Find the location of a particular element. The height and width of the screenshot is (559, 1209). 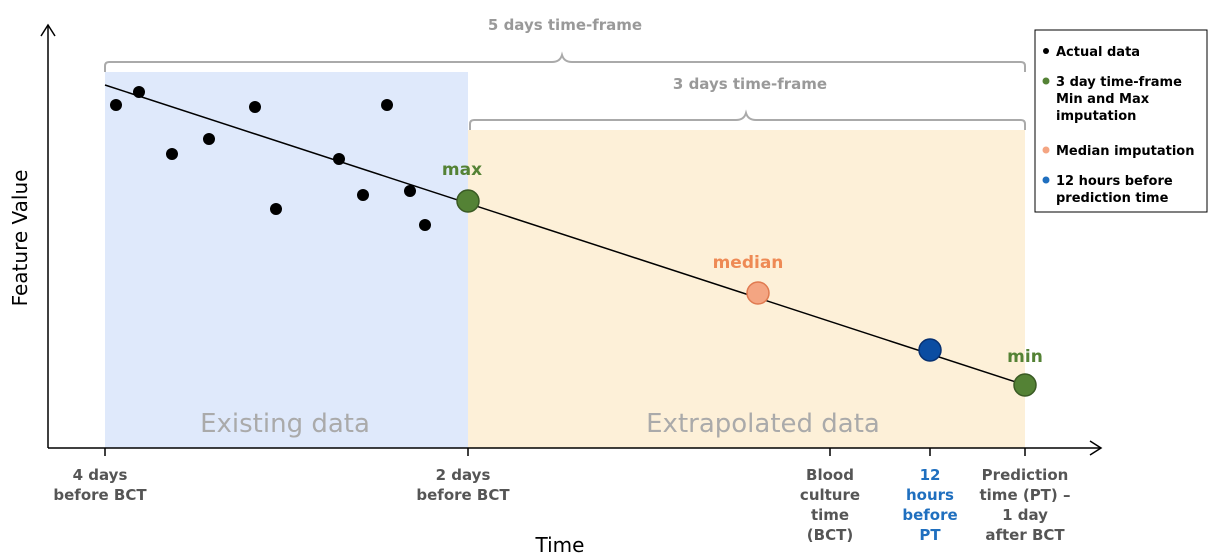

legend-label: Min and Max is located at coordinates (1103, 99).